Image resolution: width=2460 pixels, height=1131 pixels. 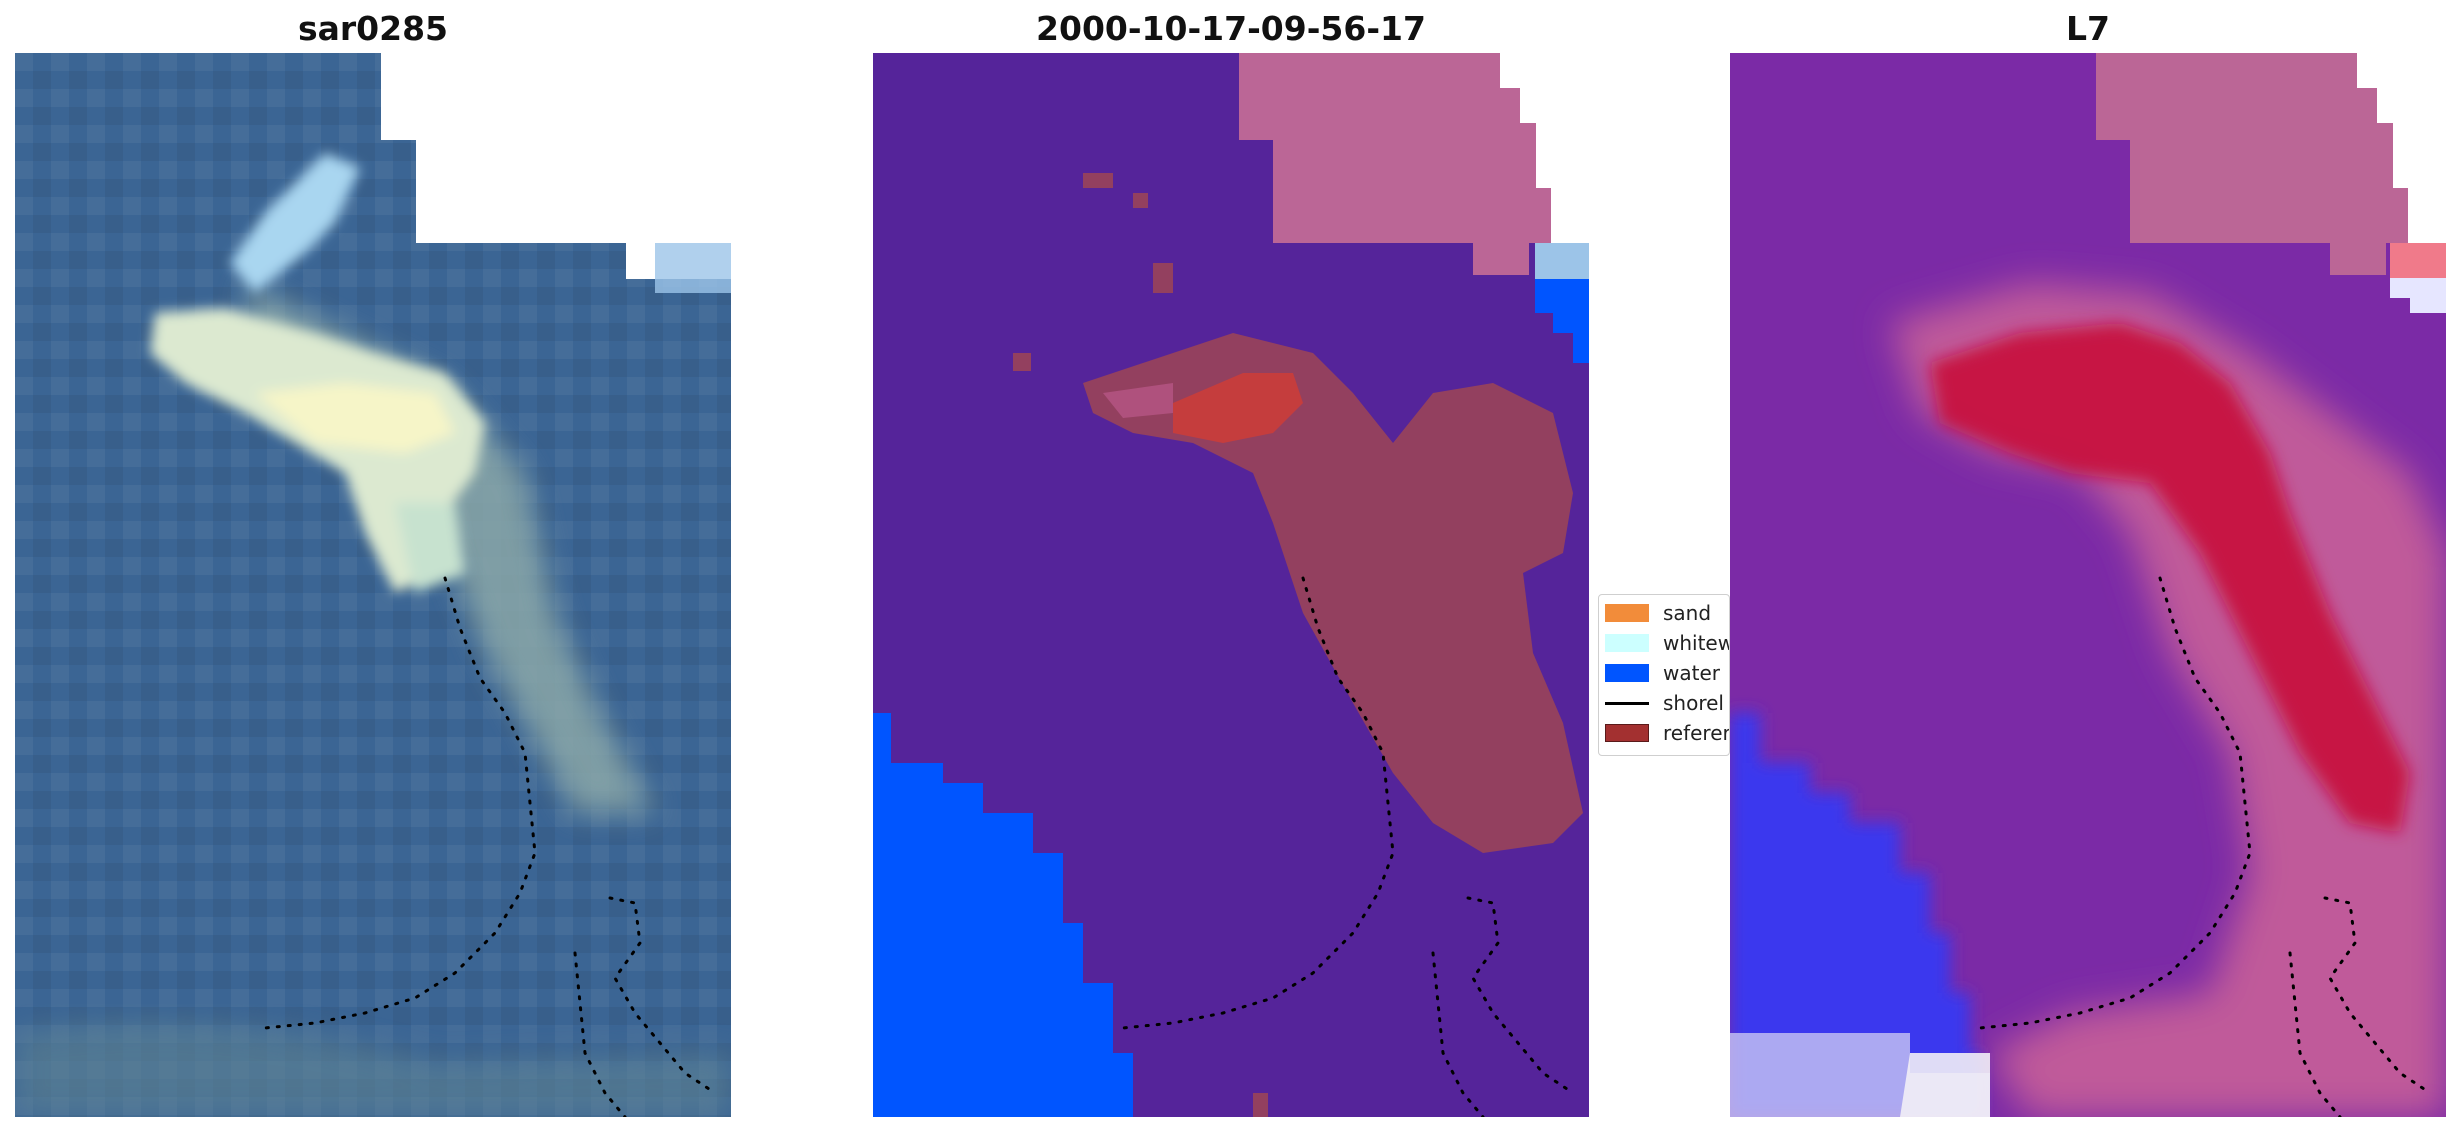 I want to click on legend-item-water: water, so click(x=1662, y=673).